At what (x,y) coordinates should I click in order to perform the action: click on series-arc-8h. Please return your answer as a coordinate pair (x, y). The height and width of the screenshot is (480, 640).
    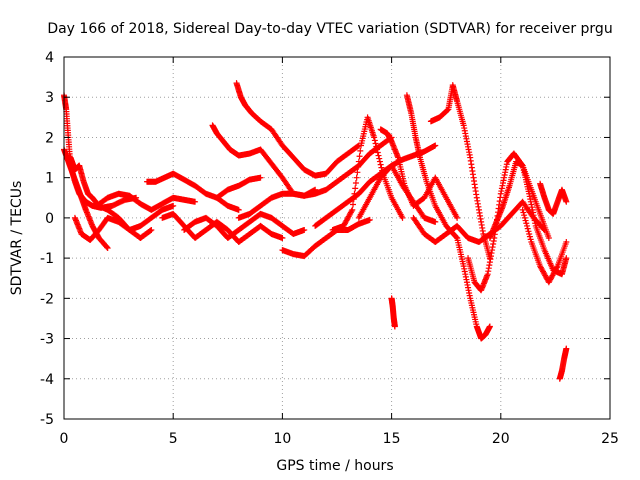
    Looking at the image, I should click on (297, 129).